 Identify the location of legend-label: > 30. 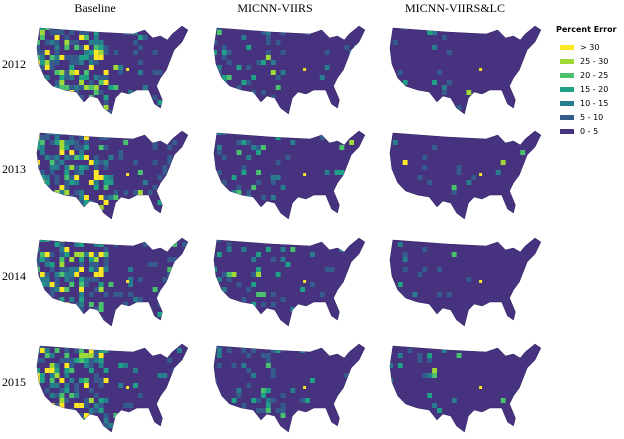
(589, 47).